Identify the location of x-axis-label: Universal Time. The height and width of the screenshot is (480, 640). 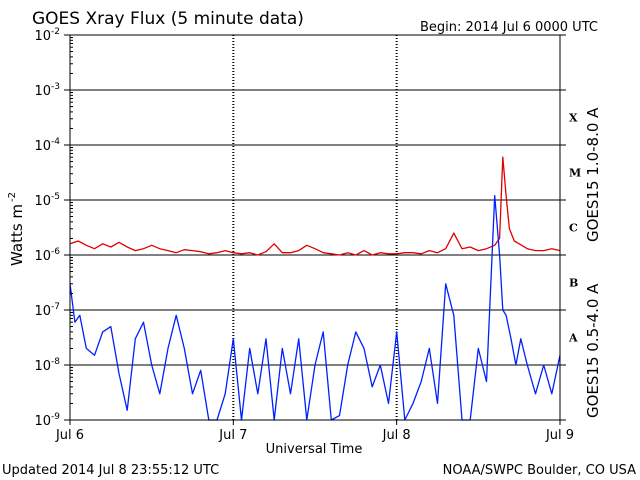
(314, 449).